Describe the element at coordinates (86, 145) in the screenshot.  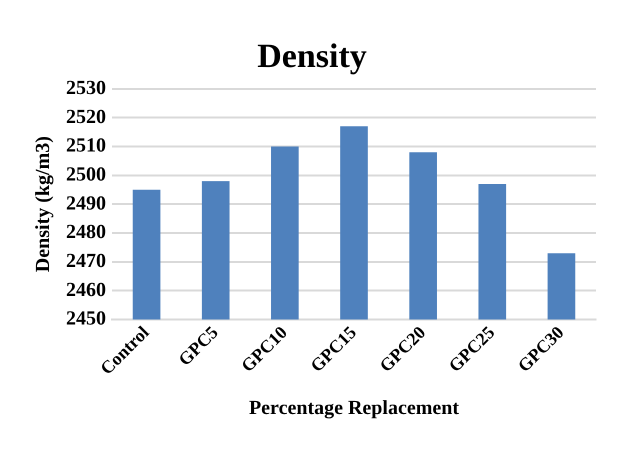
I see `y-tick-label: 2510` at that location.